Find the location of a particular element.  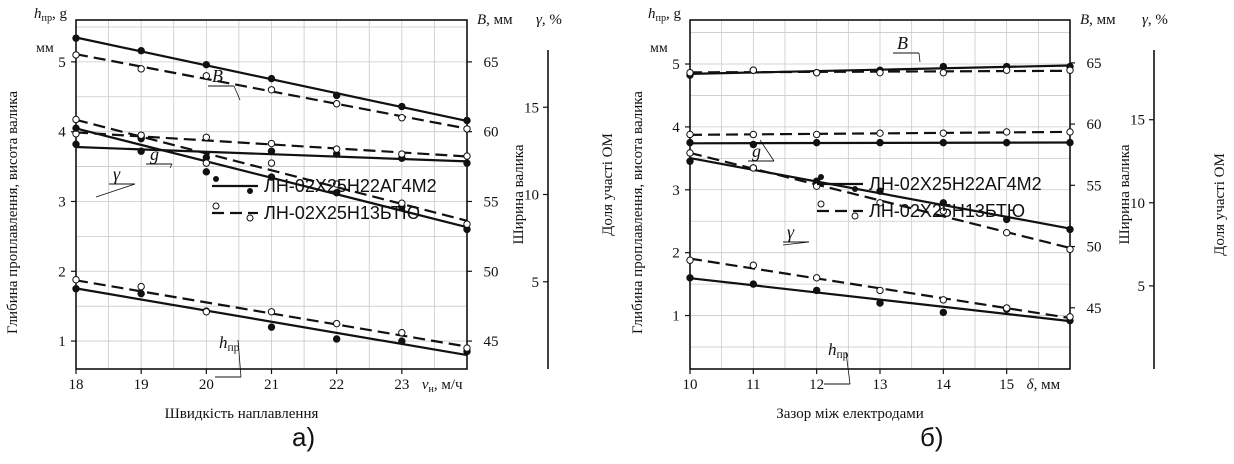

p1-curve-label-leader is located at coordinates (239, 358).